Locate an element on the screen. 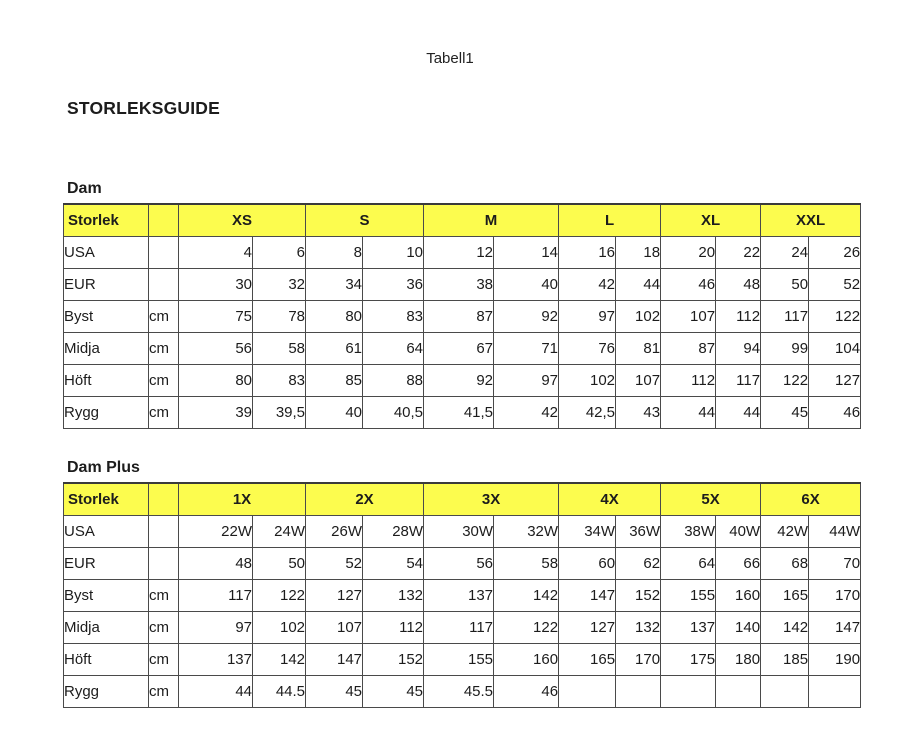 The image size is (900, 737). value-cell: 48 is located at coordinates (738, 284).